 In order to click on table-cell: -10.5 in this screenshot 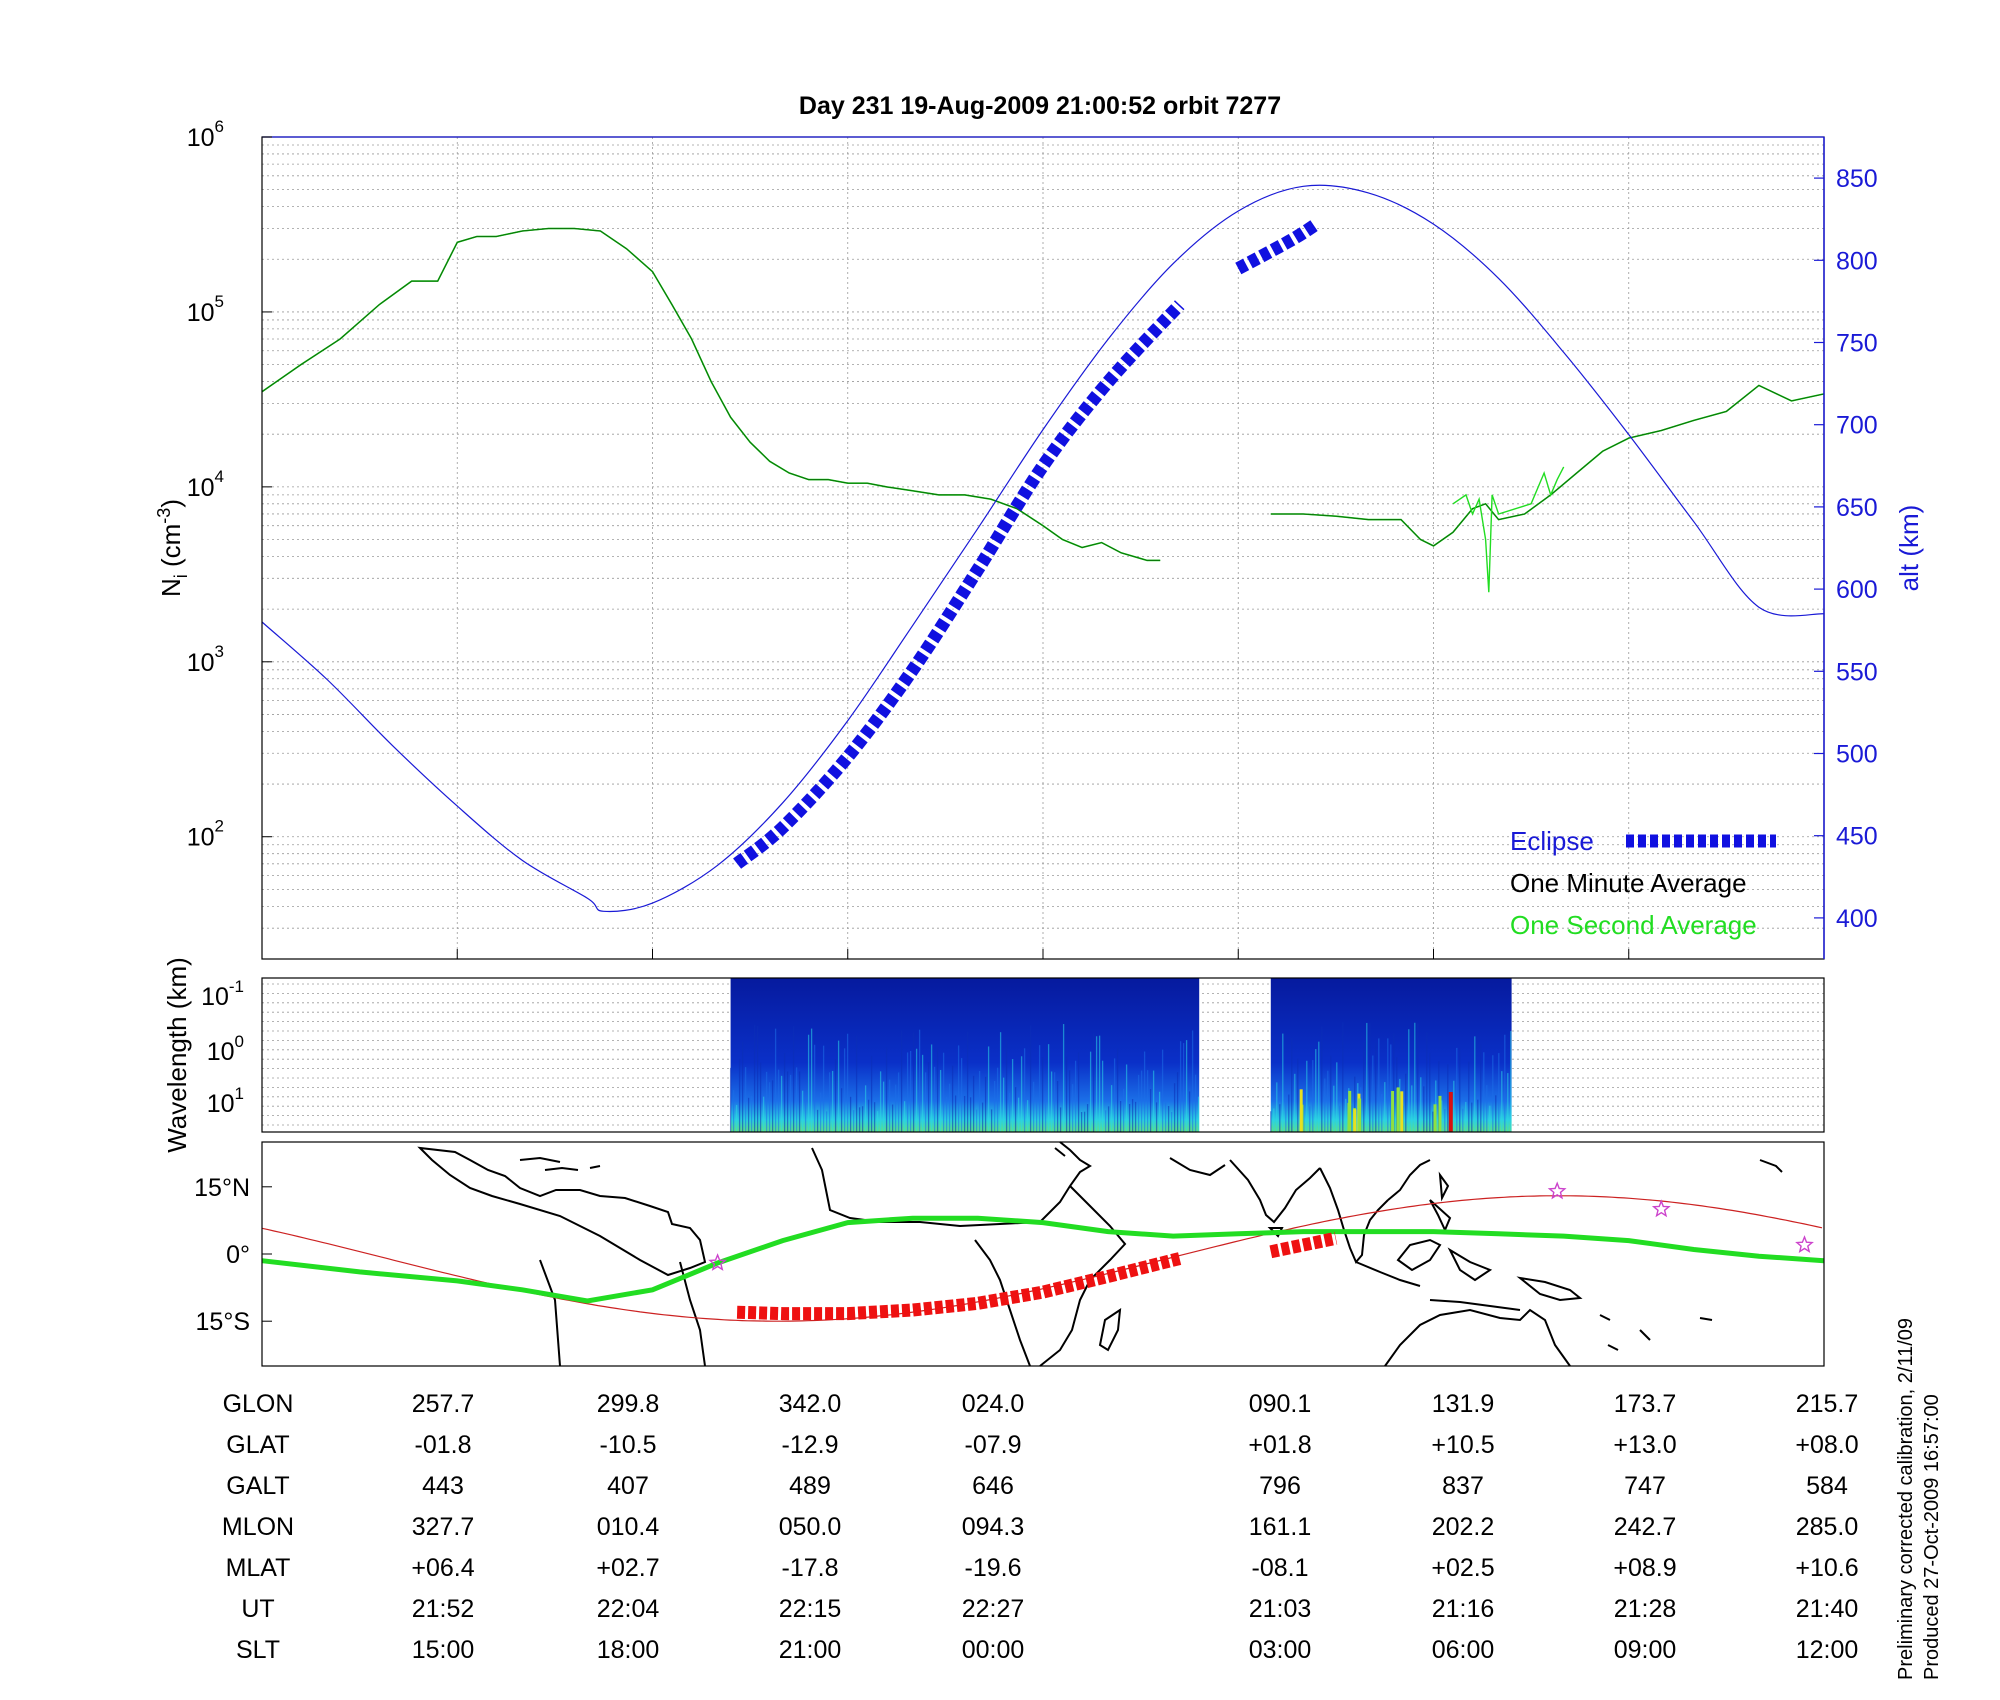, I will do `click(628, 1445)`.